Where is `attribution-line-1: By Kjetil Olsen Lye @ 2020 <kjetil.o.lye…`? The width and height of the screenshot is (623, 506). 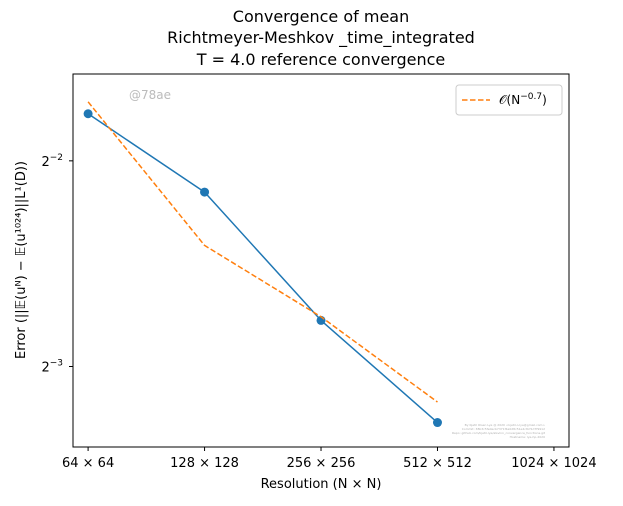
attribution-line-1: By Kjetil Olsen Lye @ 2020 <kjetil.o.lye… is located at coordinates (505, 425).